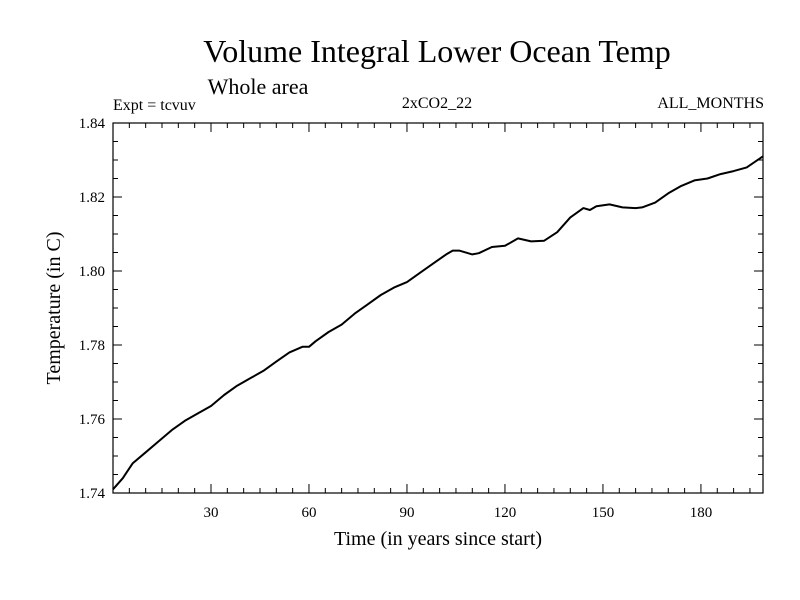  I want to click on x-tick-label: 180, so click(701, 513).